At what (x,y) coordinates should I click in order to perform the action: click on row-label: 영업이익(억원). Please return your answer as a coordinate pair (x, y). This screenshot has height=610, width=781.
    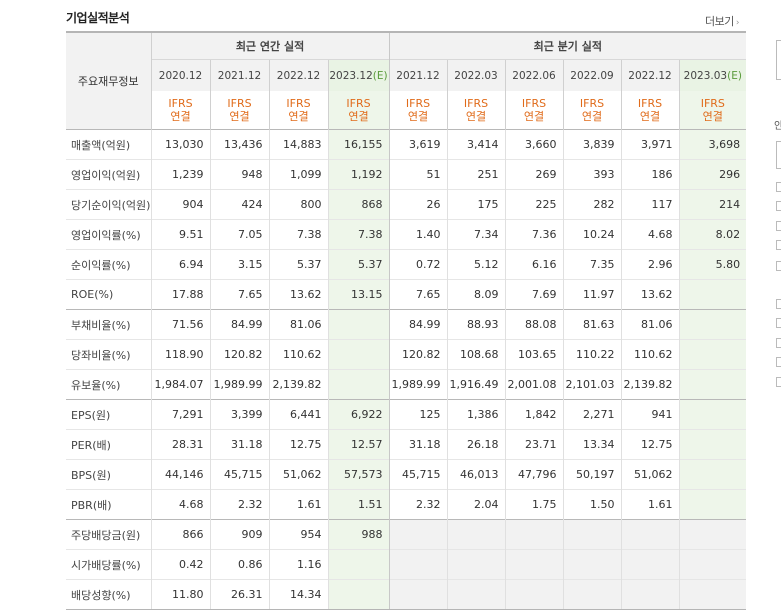
    Looking at the image, I should click on (108, 174).